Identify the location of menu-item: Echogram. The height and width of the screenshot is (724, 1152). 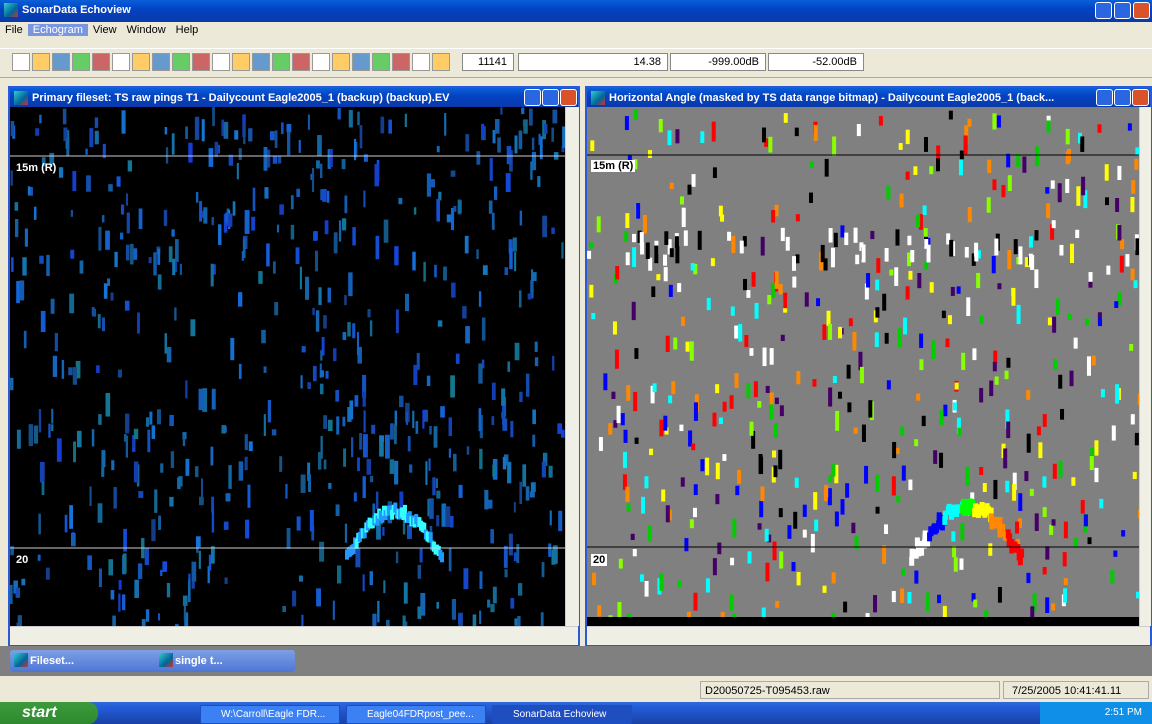
(57, 30).